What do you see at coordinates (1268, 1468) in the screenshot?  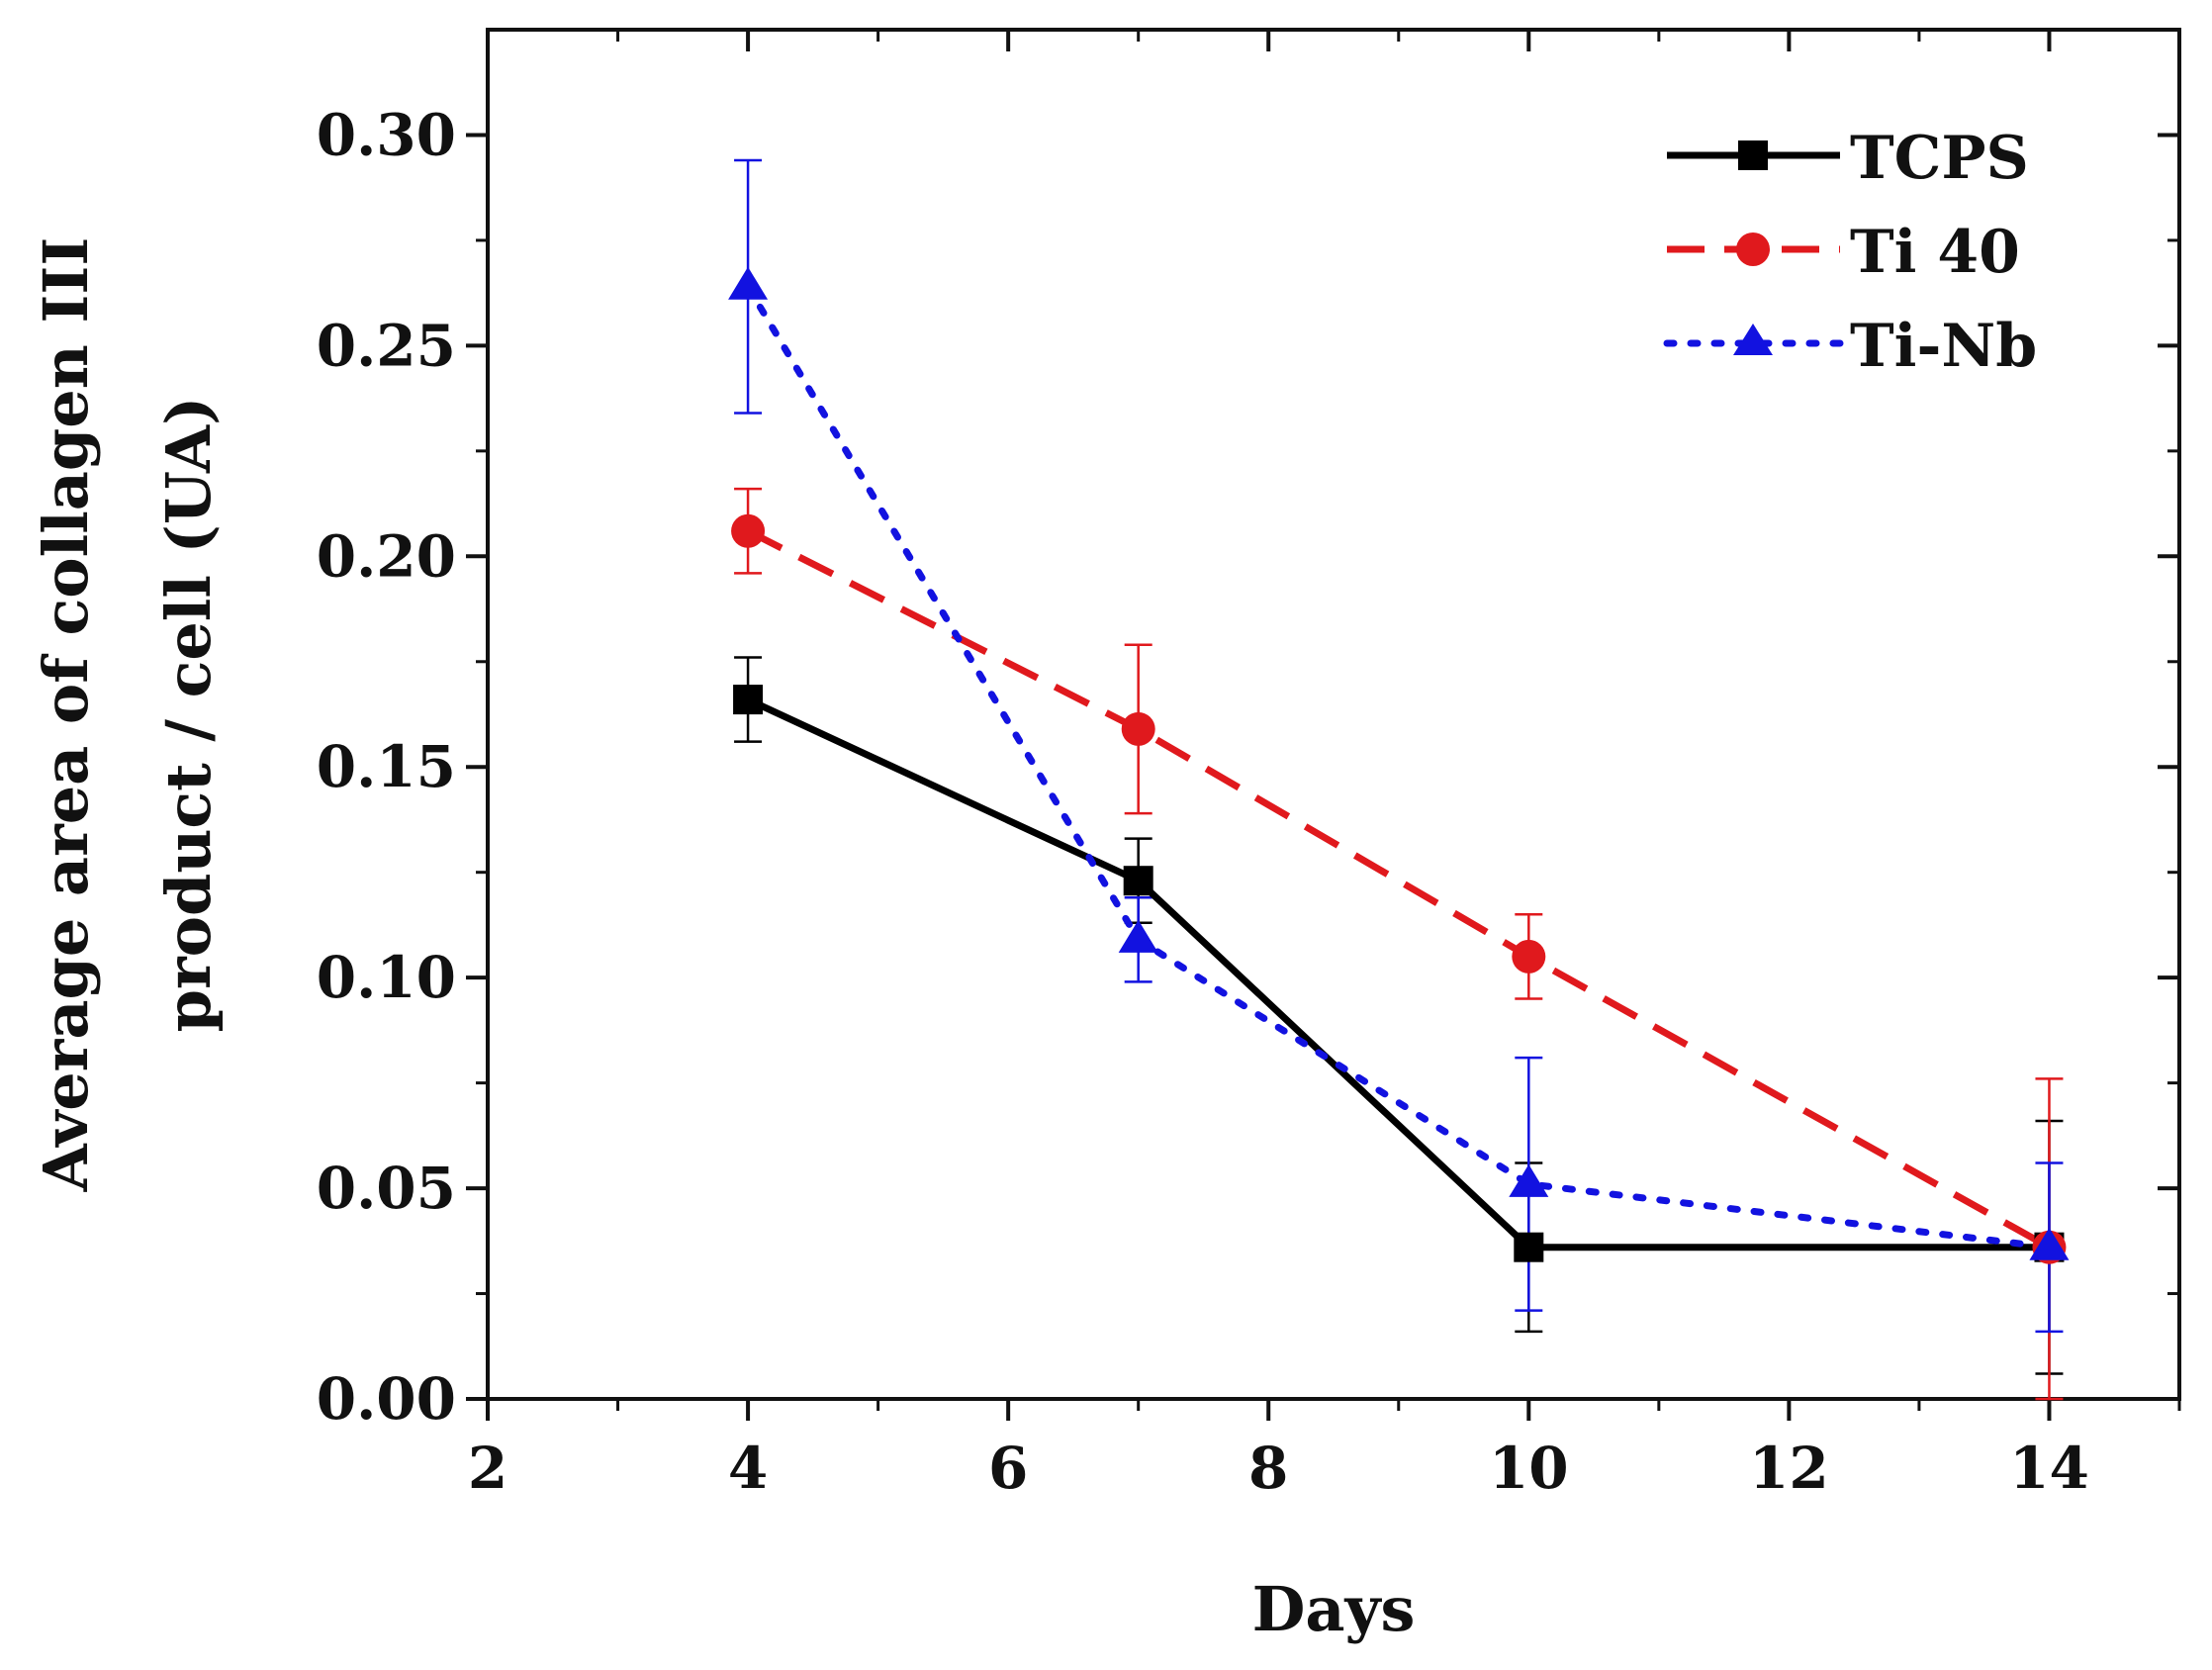 I see `x-tick-label: 8` at bounding box center [1268, 1468].